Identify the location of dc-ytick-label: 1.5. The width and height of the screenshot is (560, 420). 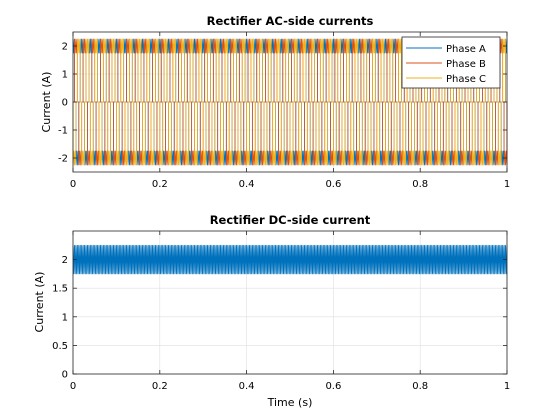
(60, 289).